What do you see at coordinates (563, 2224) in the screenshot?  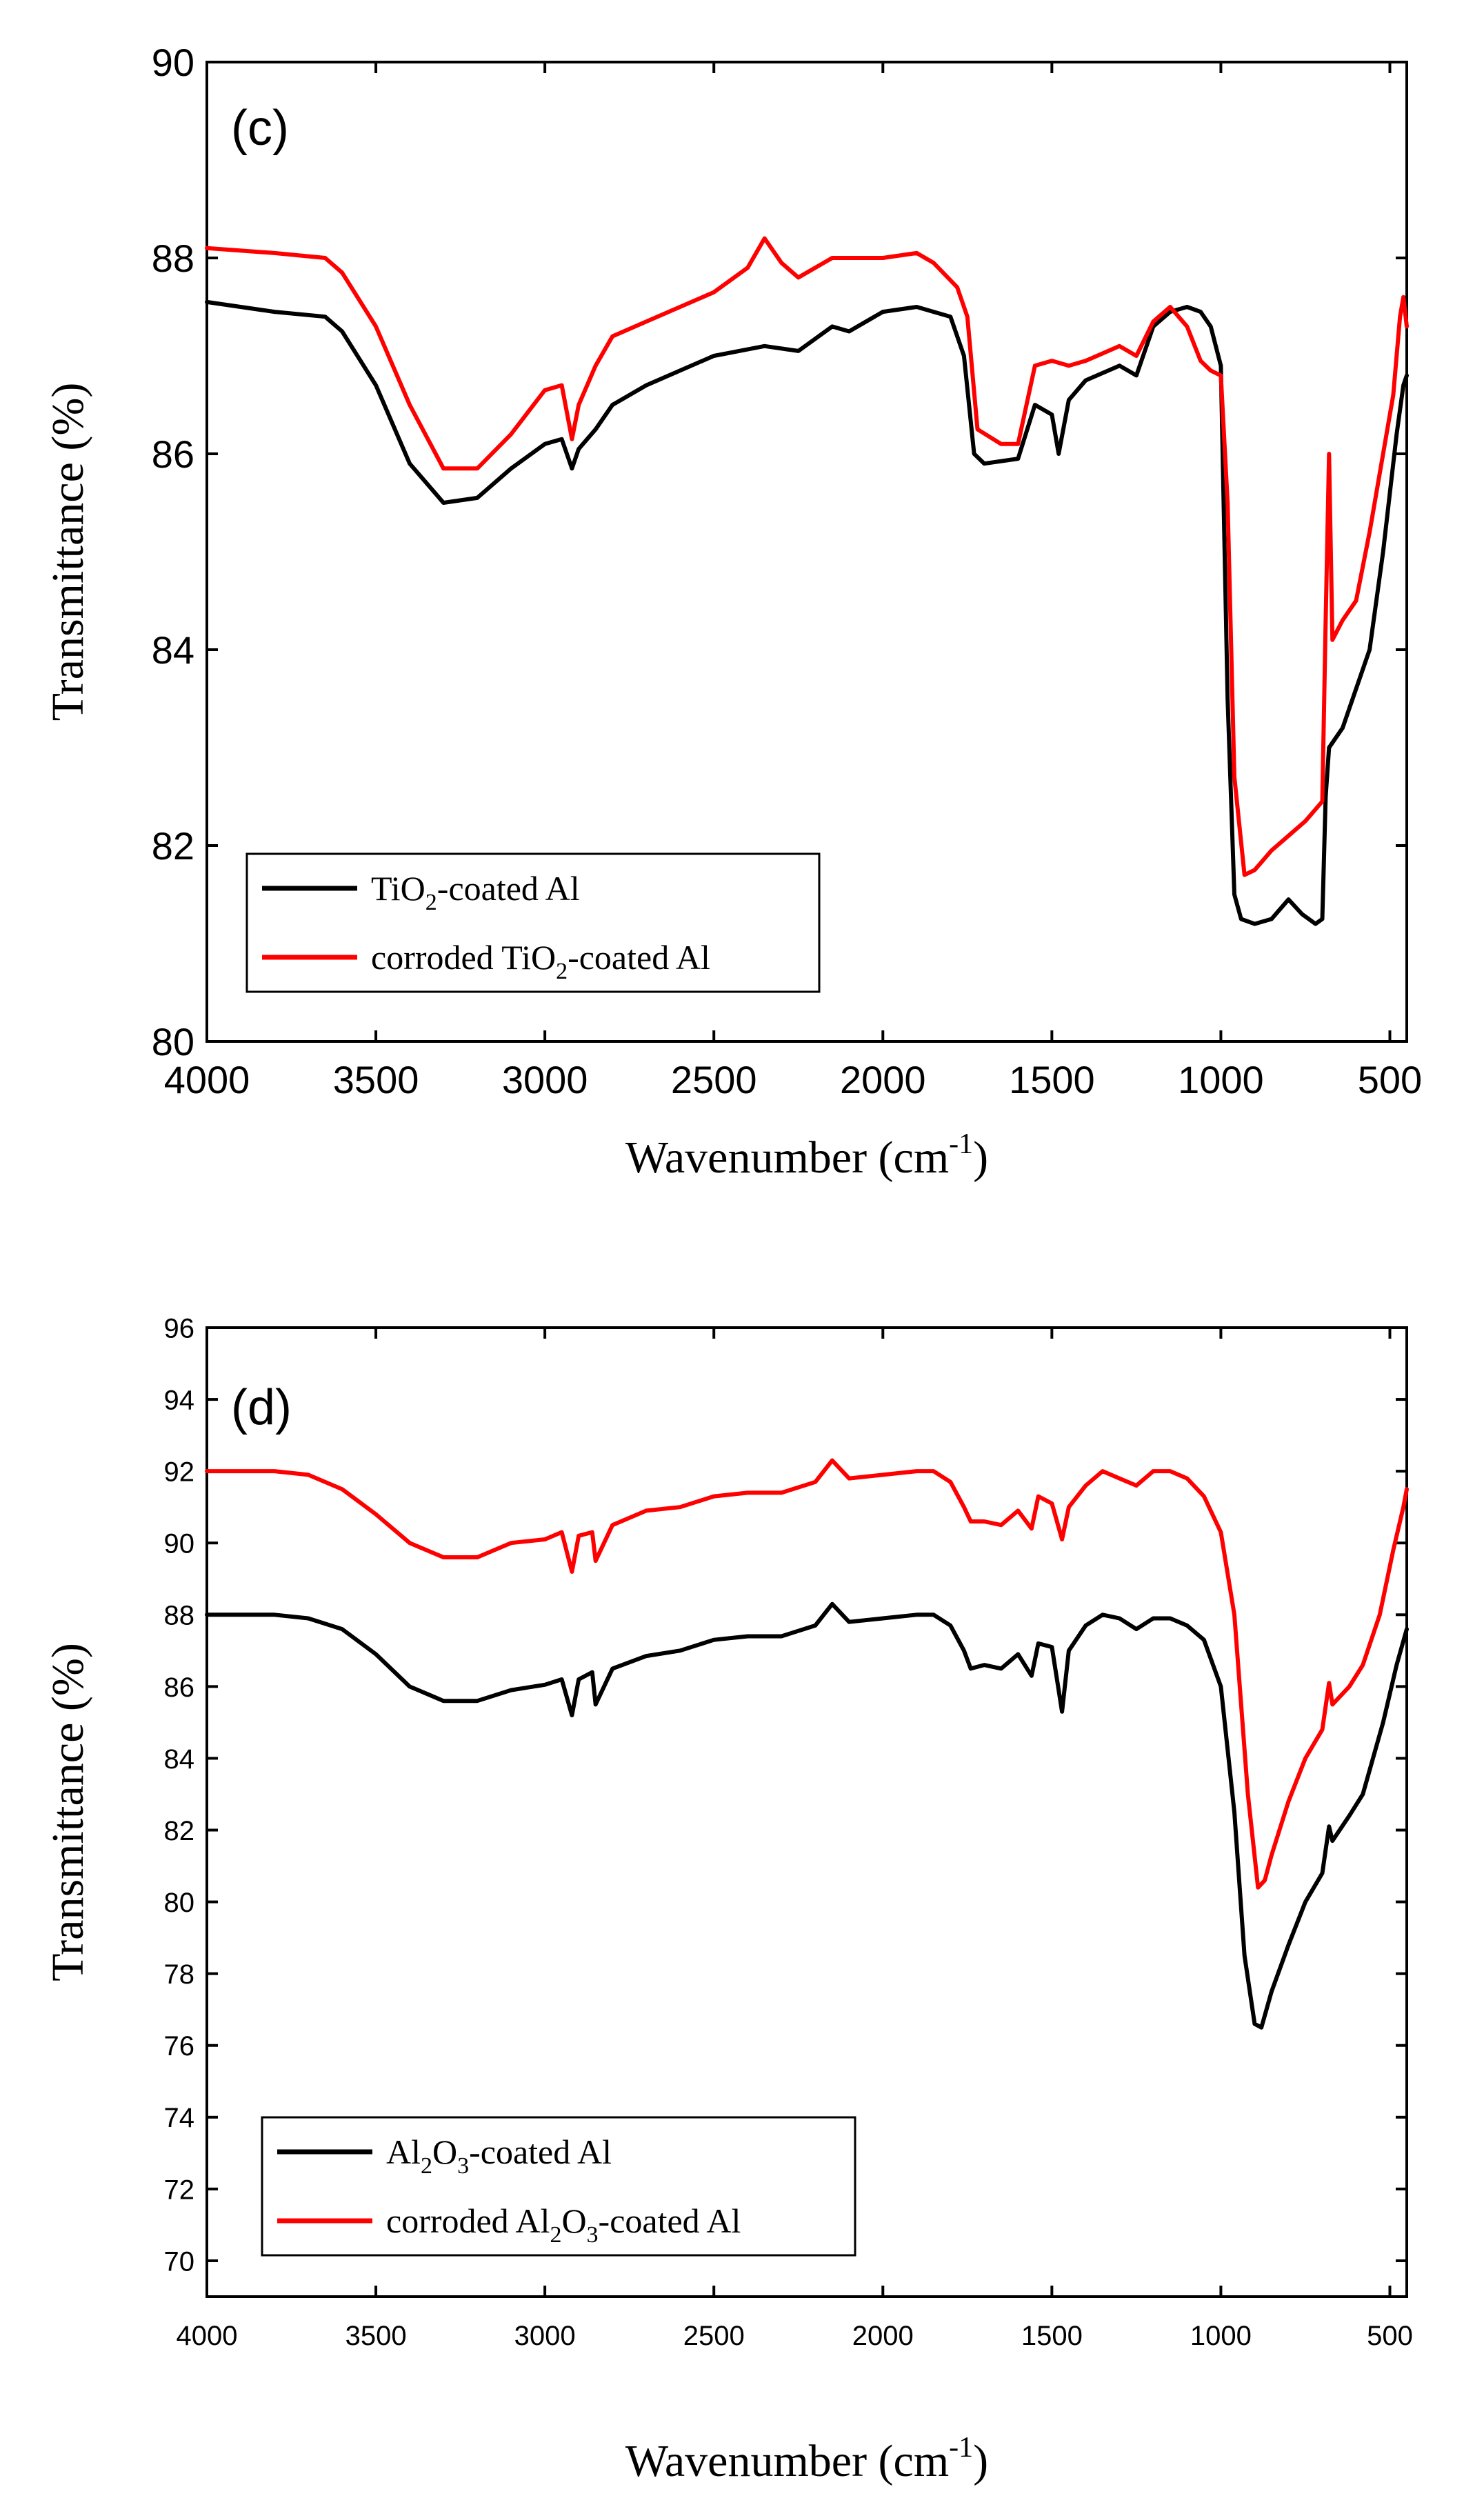 I see `legend-label: corroded Al2O3-coated Al` at bounding box center [563, 2224].